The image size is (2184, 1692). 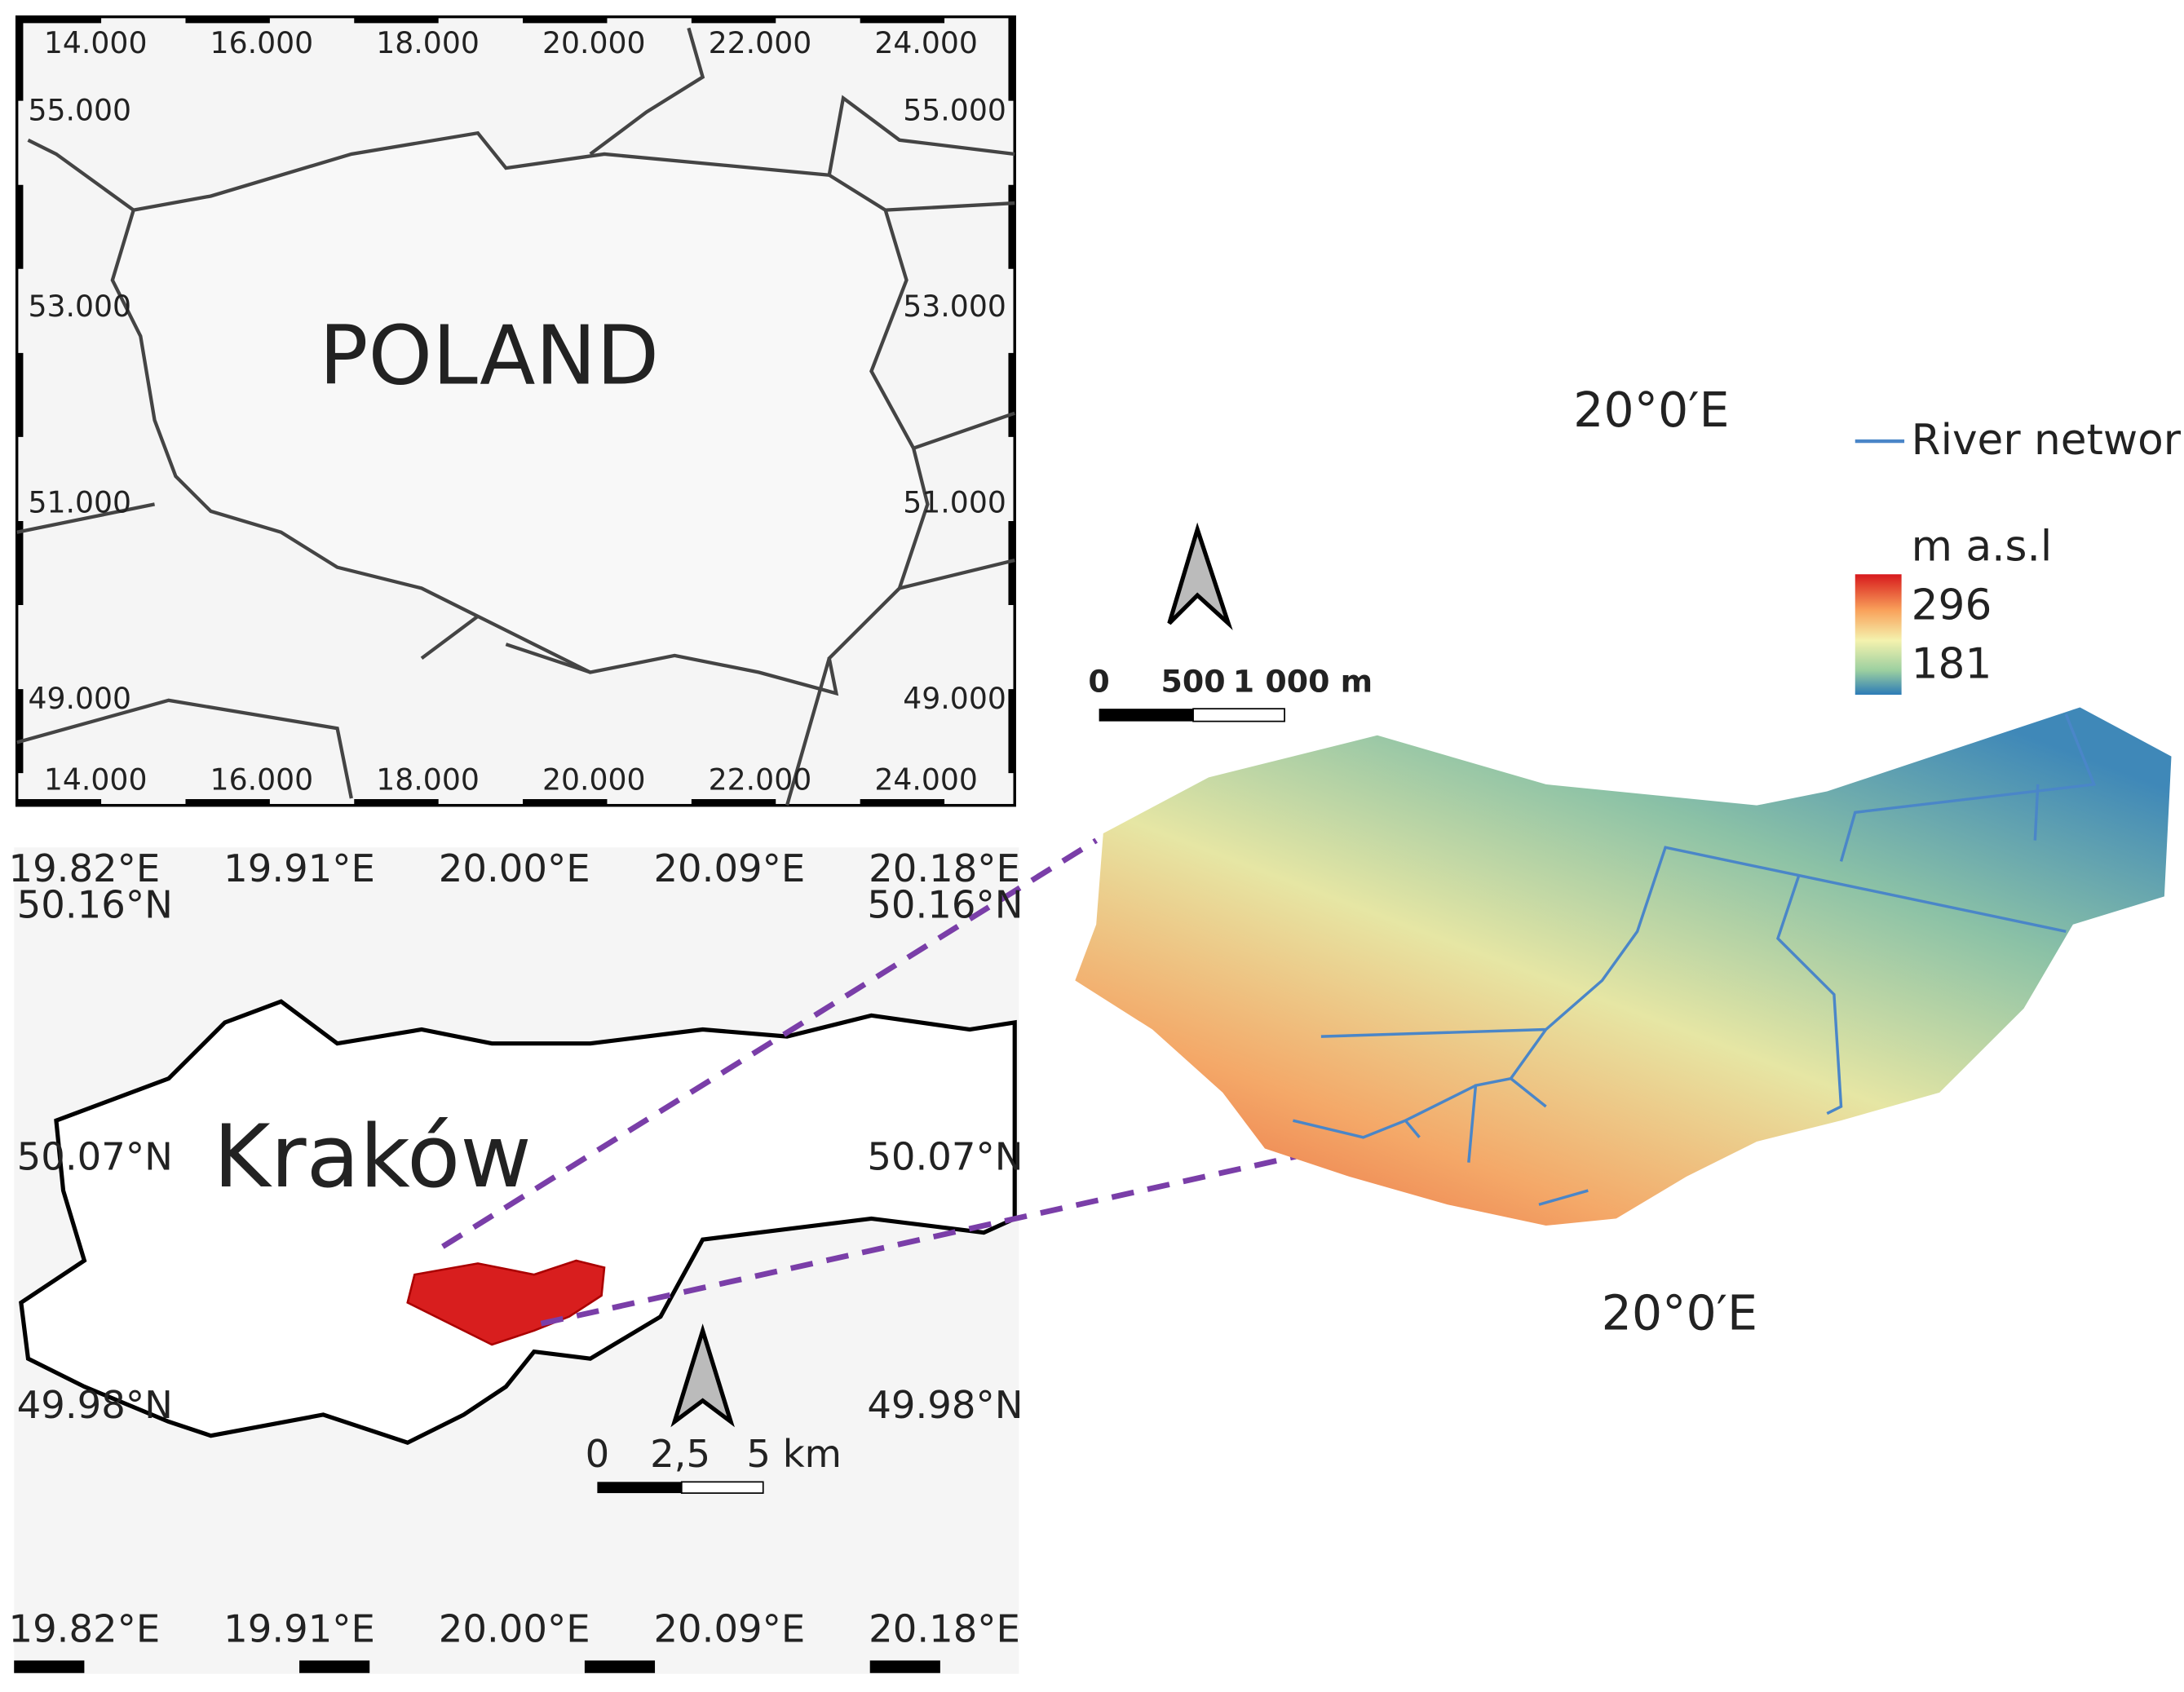 I want to click on legend-max: 296, so click(x=1952, y=605).